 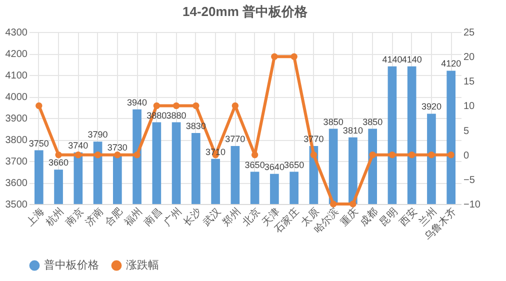 What do you see at coordinates (467, 131) in the screenshot?
I see `y2-tick-label: 5` at bounding box center [467, 131].